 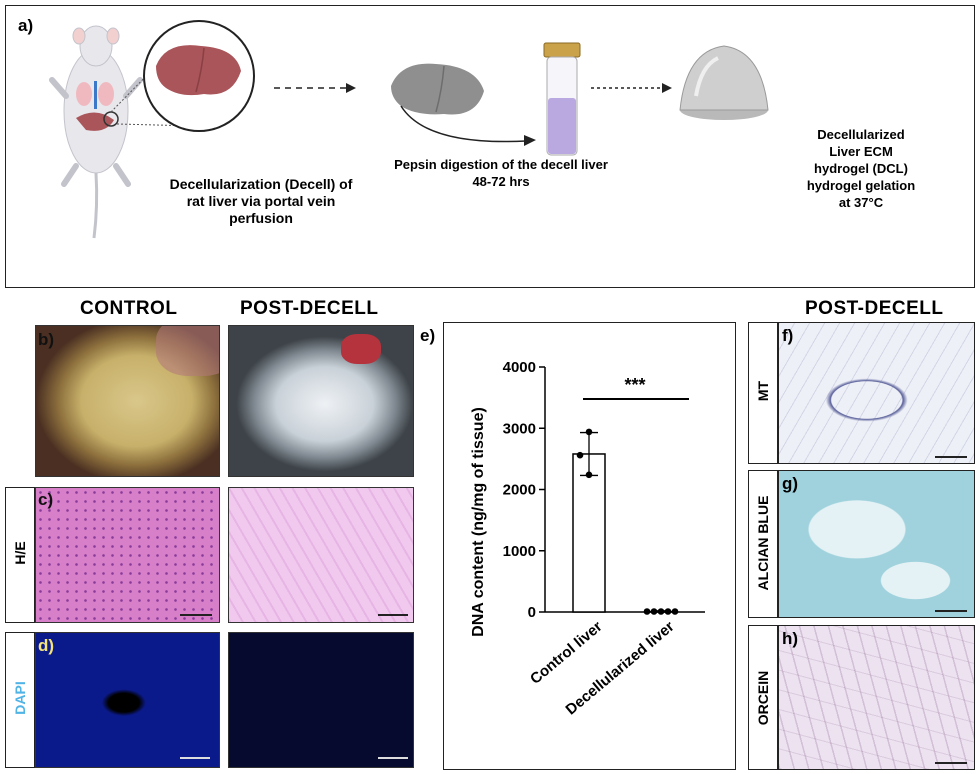 I want to click on chart-y-axis-label: DNA content (ng/mg of tissue), so click(x=478, y=522).